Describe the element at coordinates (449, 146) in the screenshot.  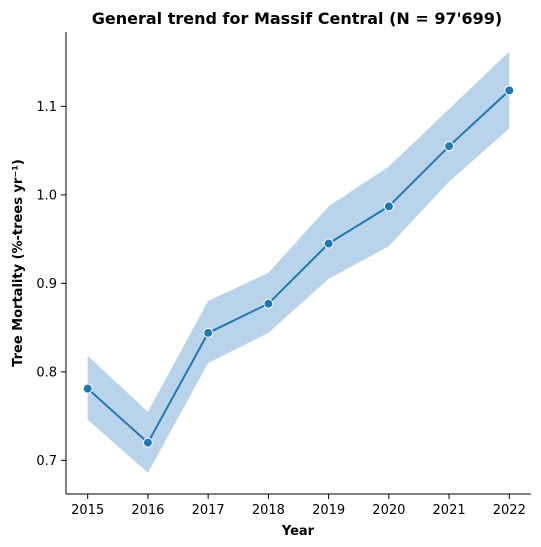
I see `data-point-2021` at that location.